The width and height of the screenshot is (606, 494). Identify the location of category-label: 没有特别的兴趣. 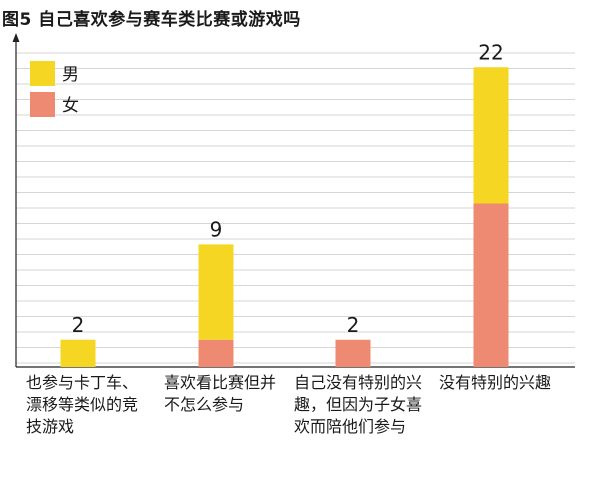
(495, 382).